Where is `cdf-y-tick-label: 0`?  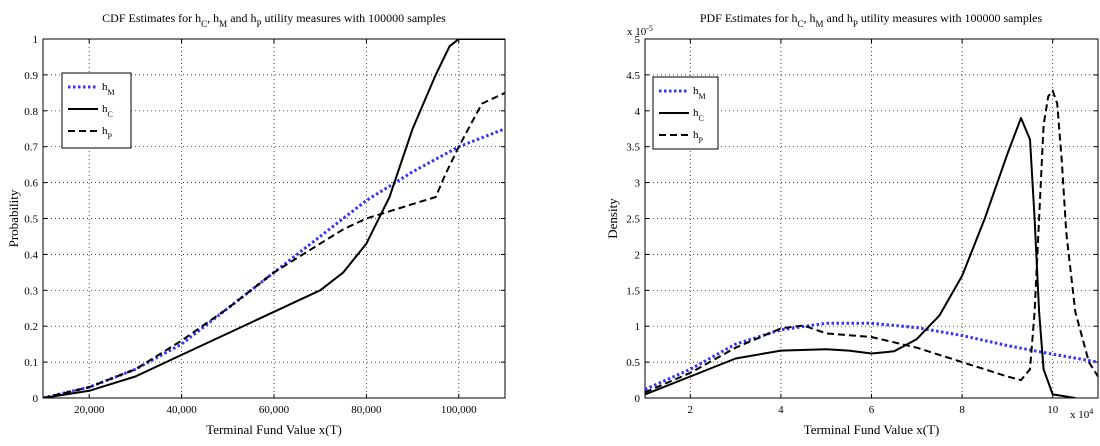
cdf-y-tick-label: 0 is located at coordinates (36, 399).